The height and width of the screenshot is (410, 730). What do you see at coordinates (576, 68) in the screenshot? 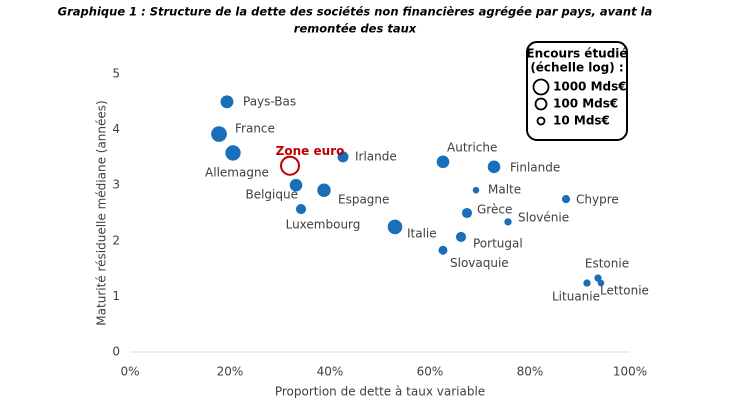
I see `legend-title: (échelle log) :` at bounding box center [576, 68].